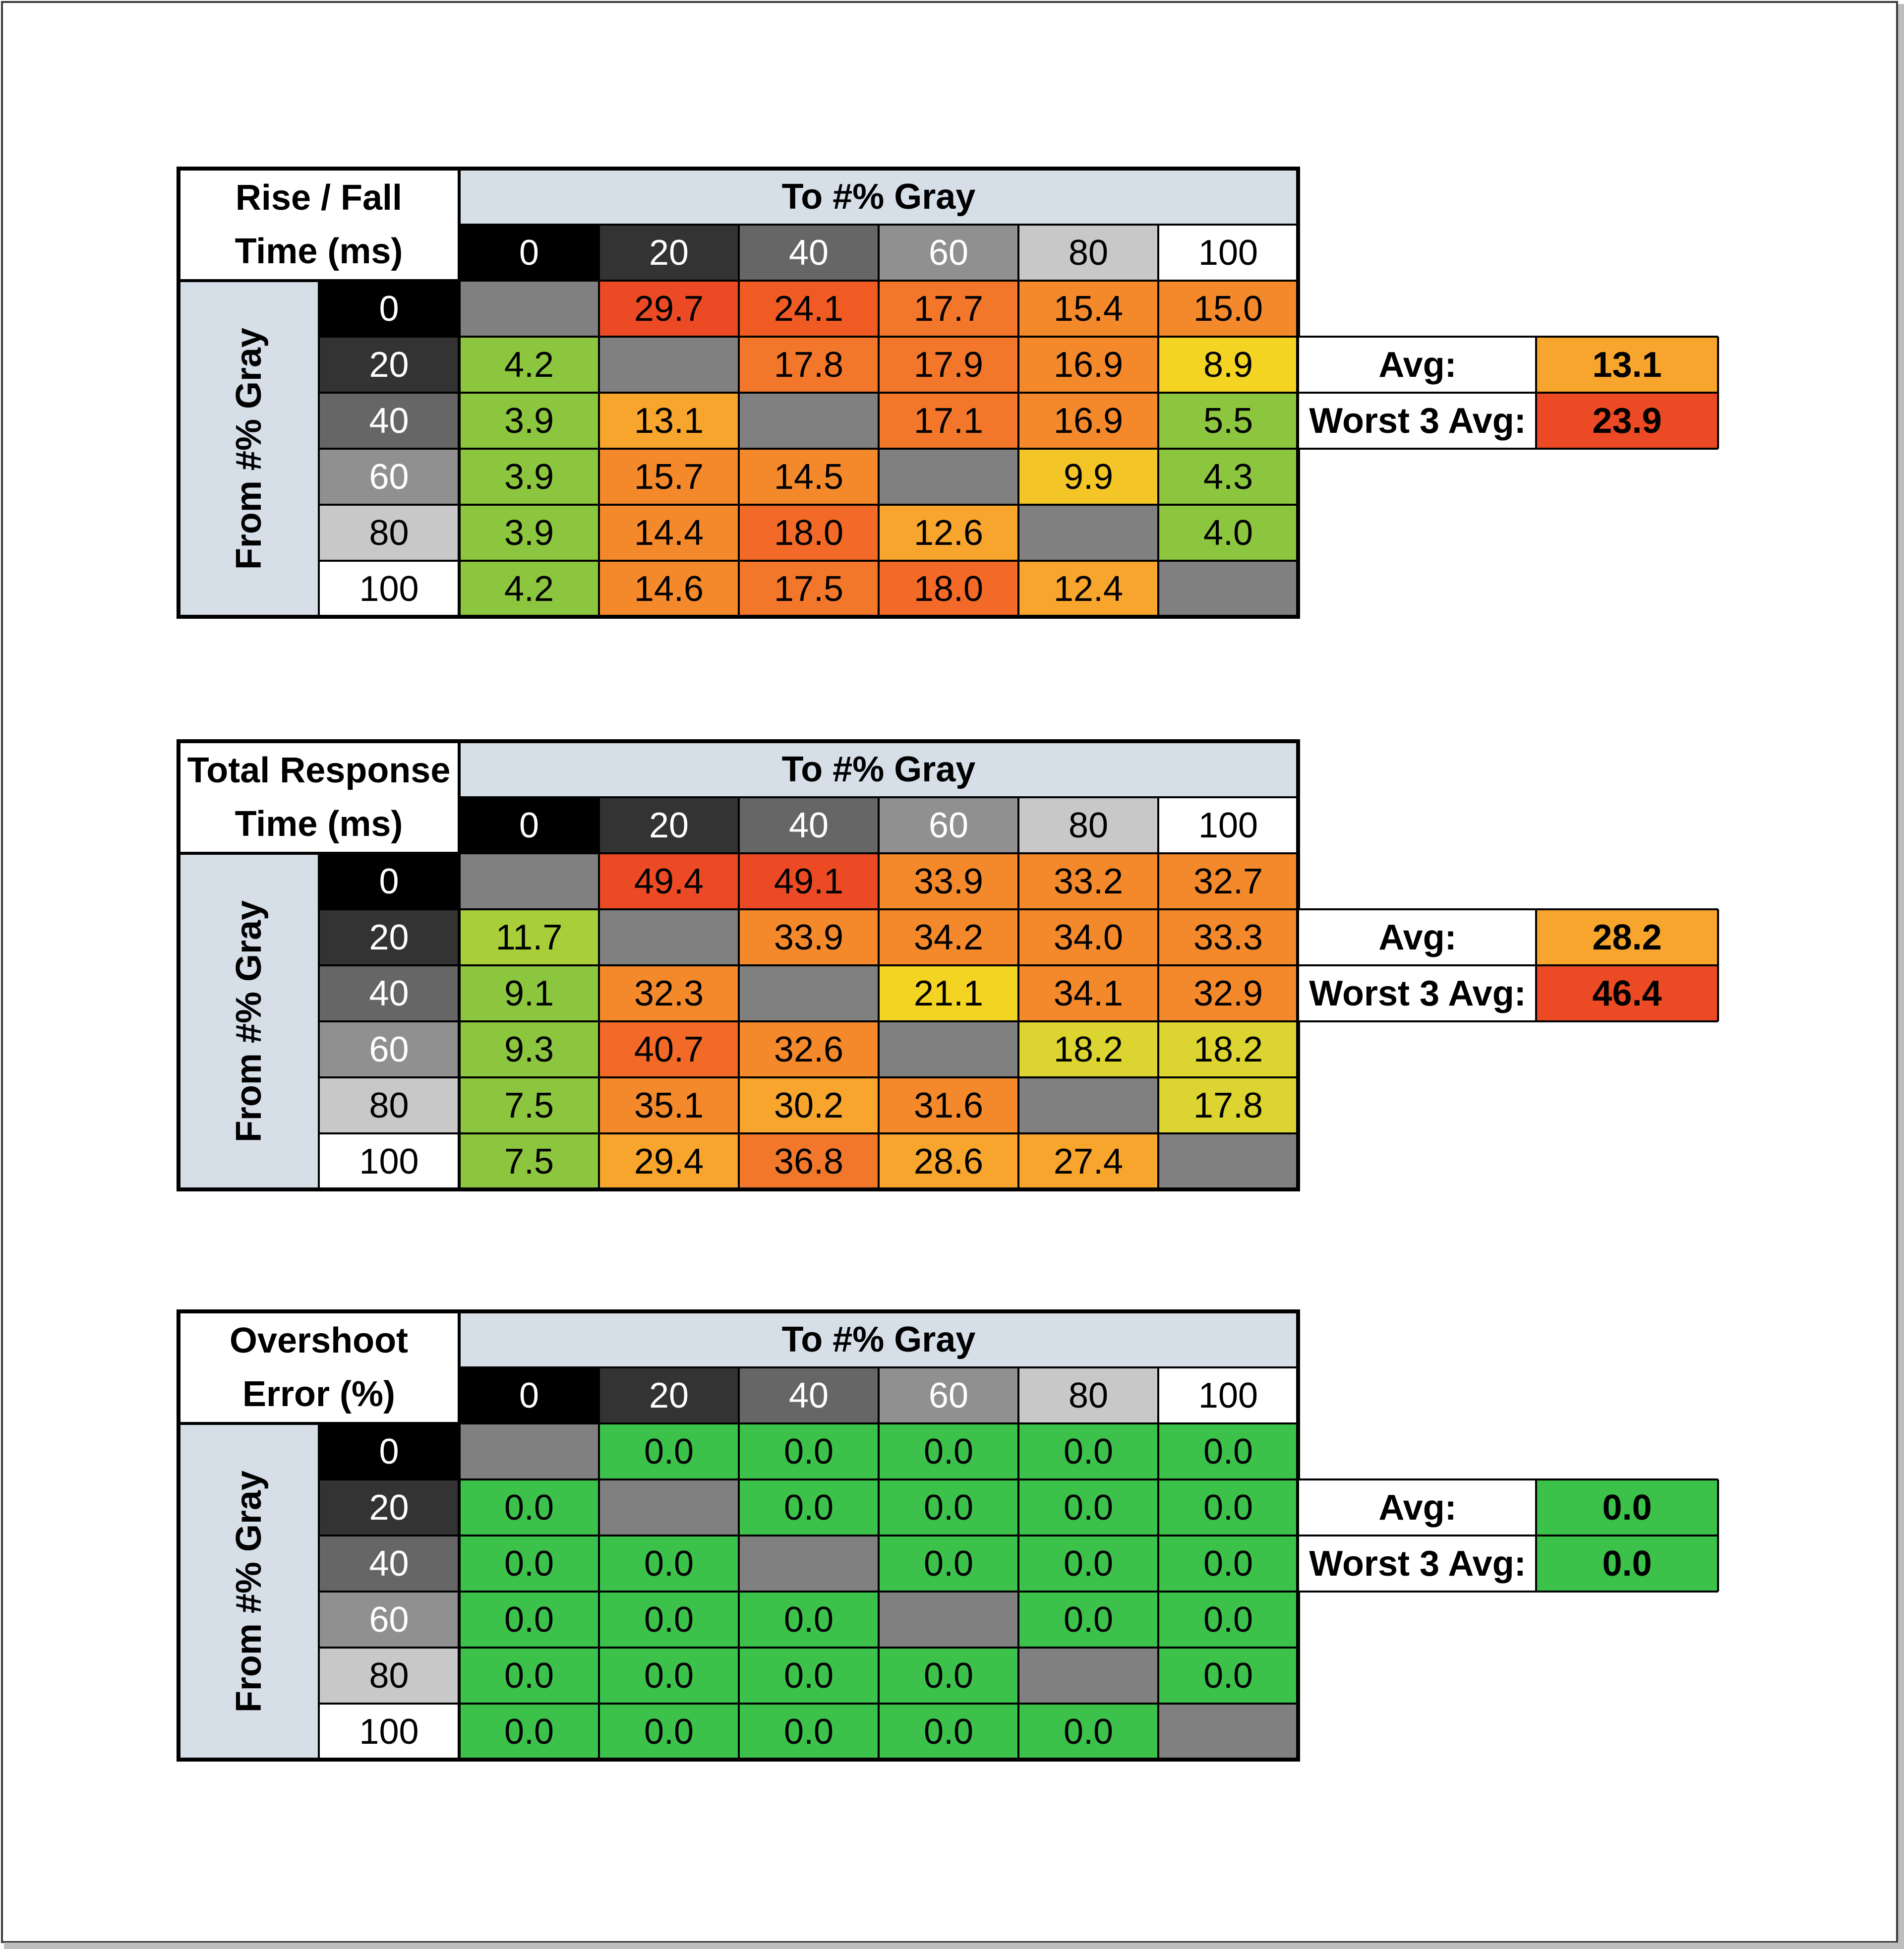  What do you see at coordinates (1228, 533) in the screenshot?
I see `heatmap-cell: 4.0` at bounding box center [1228, 533].